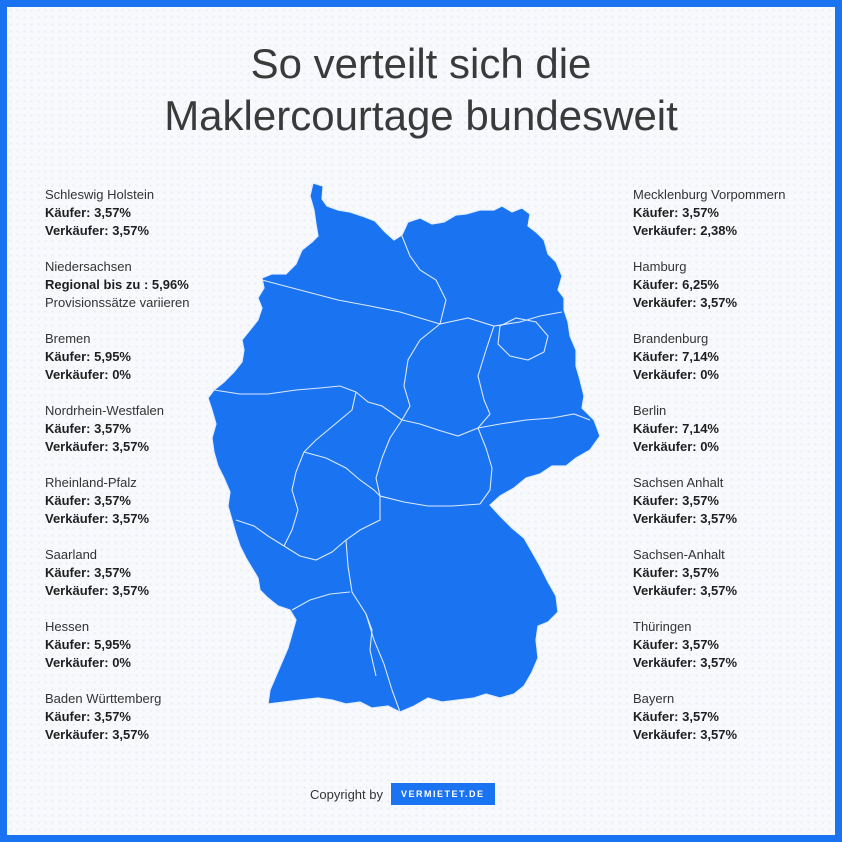  What do you see at coordinates (421, 63) in the screenshot?
I see `title-line-1: So verteilt sich die` at bounding box center [421, 63].